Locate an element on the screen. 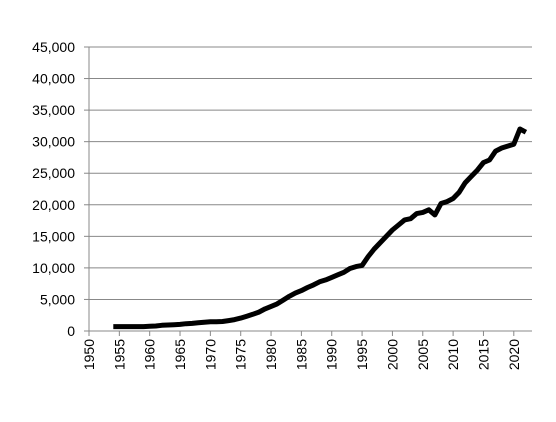 The height and width of the screenshot is (422, 556). x-tick-label: 1970 is located at coordinates (210, 354).